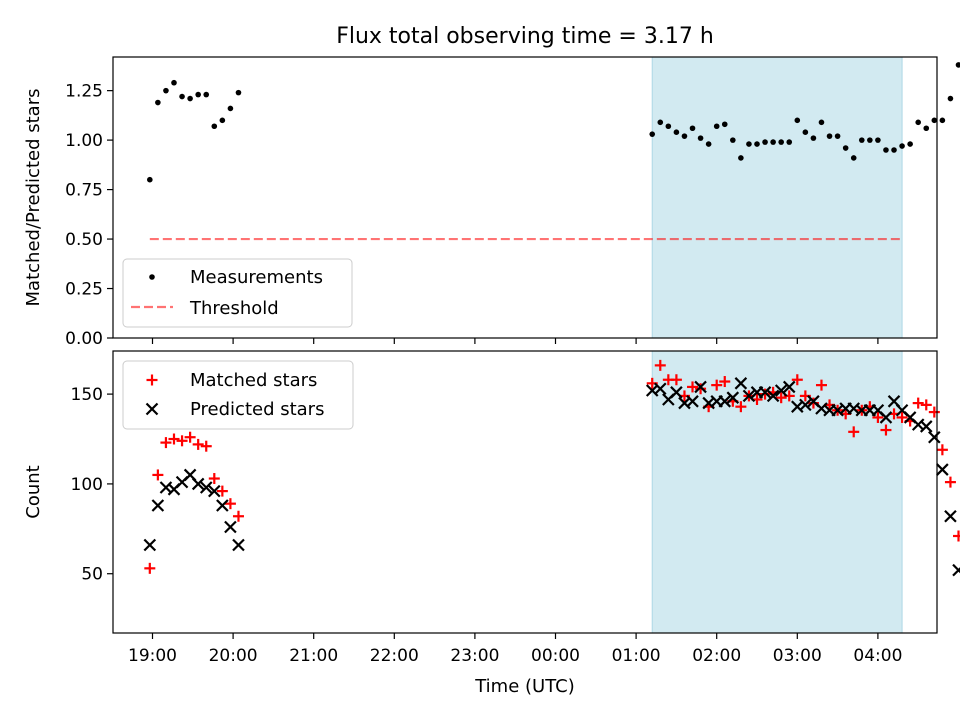  What do you see at coordinates (84, 141) in the screenshot?
I see `top-y-tick-label: 1.00` at bounding box center [84, 141].